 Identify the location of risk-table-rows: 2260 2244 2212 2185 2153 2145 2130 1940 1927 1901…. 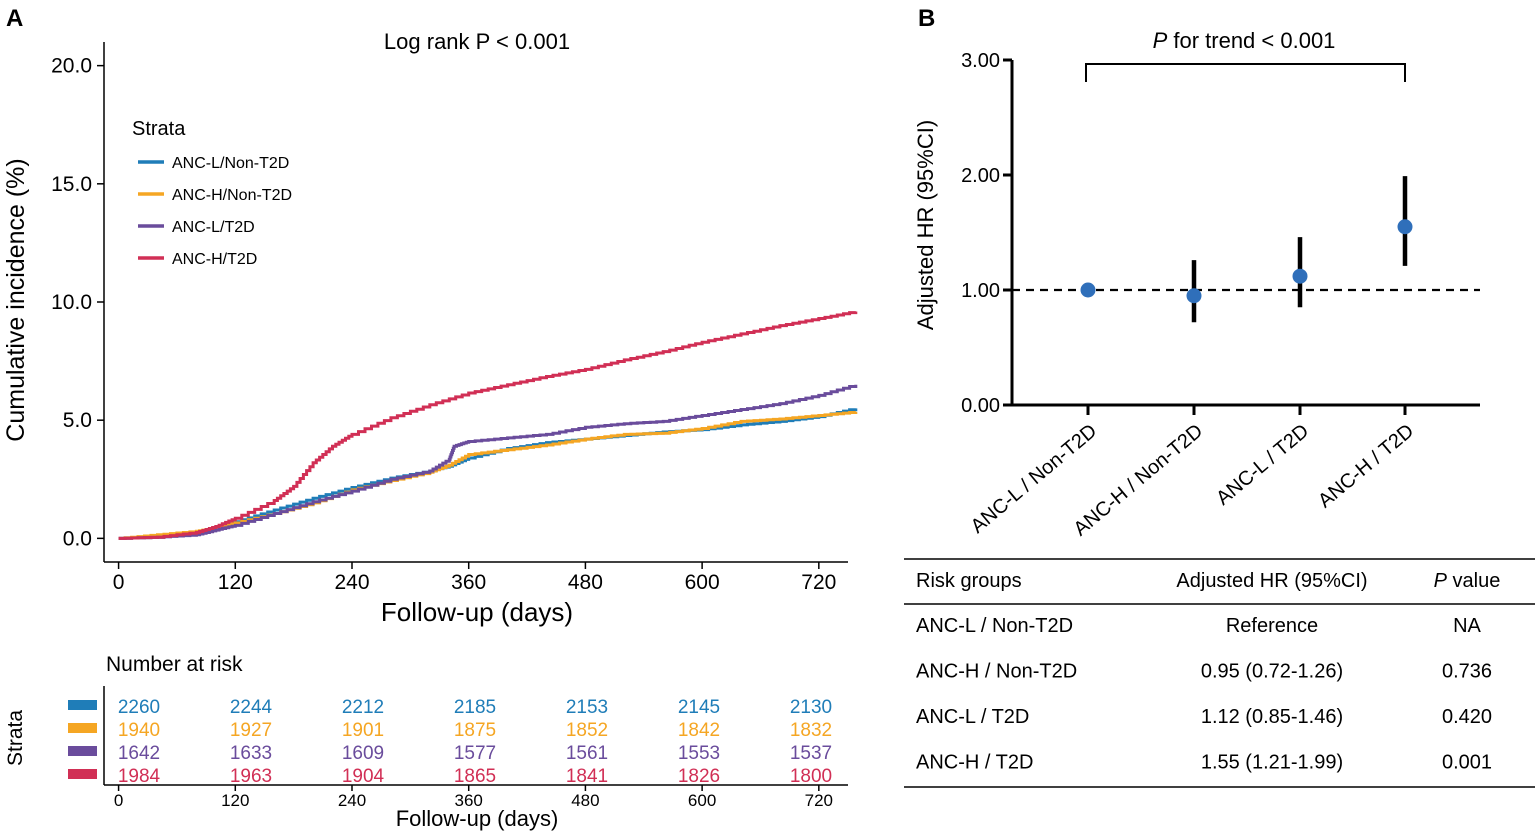
(450, 742).